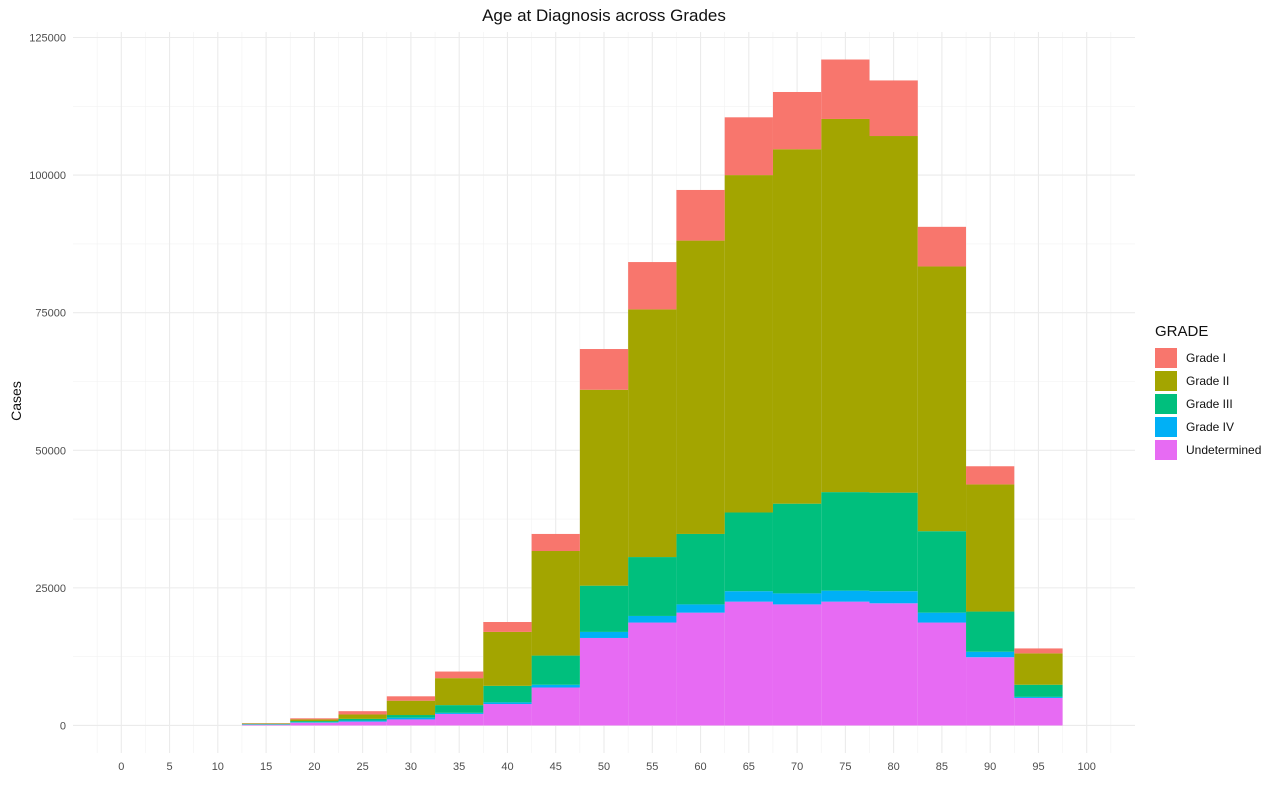 This screenshot has width=1280, height=798. I want to click on x-tick-label: 0, so click(121, 767).